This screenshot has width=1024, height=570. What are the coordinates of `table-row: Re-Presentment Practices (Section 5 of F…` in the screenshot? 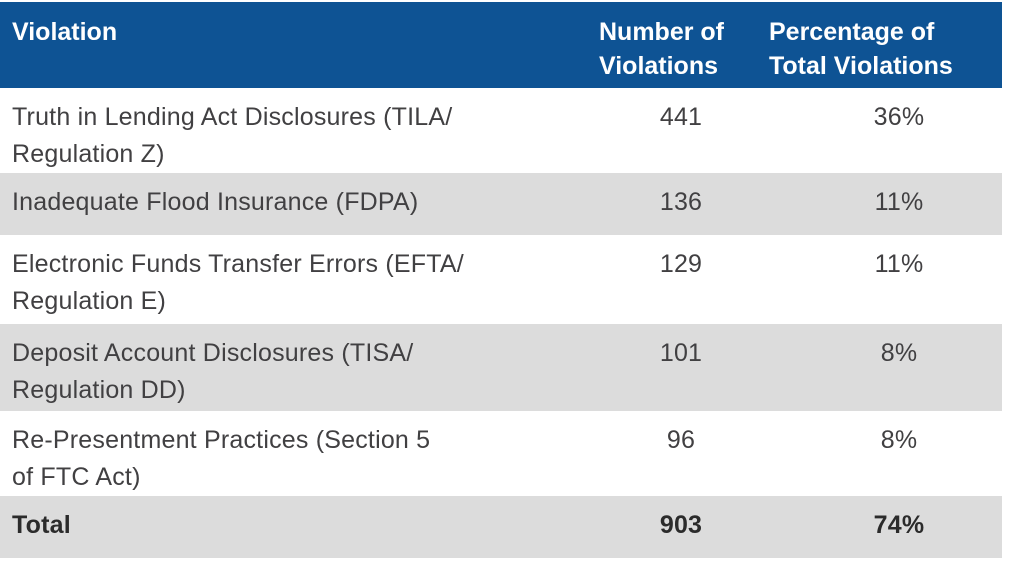 It's located at (501, 453).